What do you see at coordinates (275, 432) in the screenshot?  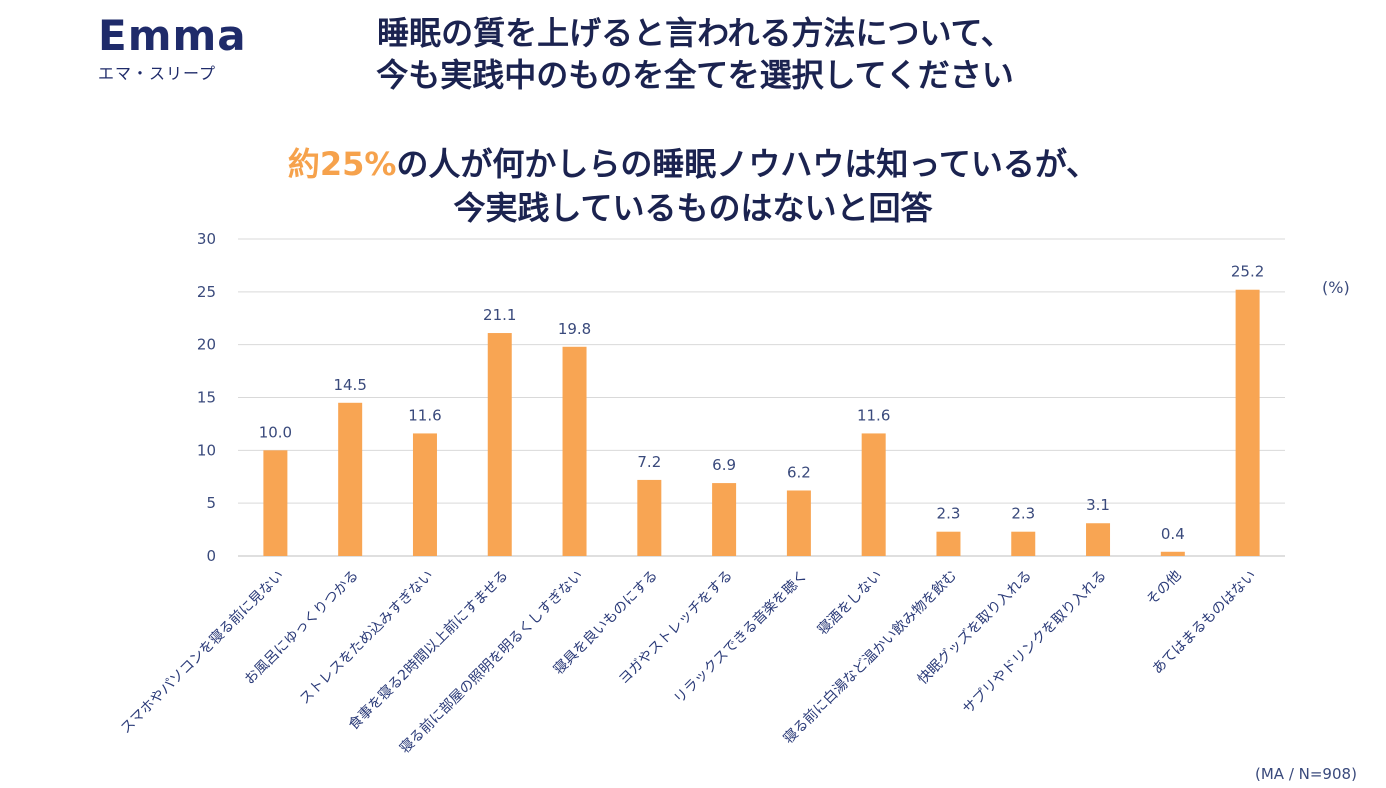 I see `data-label: 10.0` at bounding box center [275, 432].